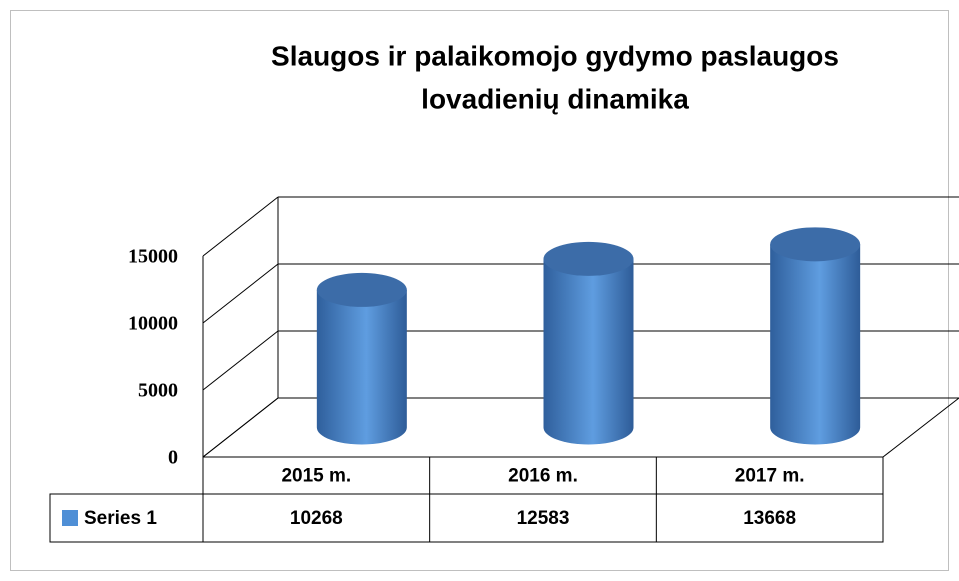  Describe the element at coordinates (316, 518) in the screenshot. I see `table-value: 10268` at that location.